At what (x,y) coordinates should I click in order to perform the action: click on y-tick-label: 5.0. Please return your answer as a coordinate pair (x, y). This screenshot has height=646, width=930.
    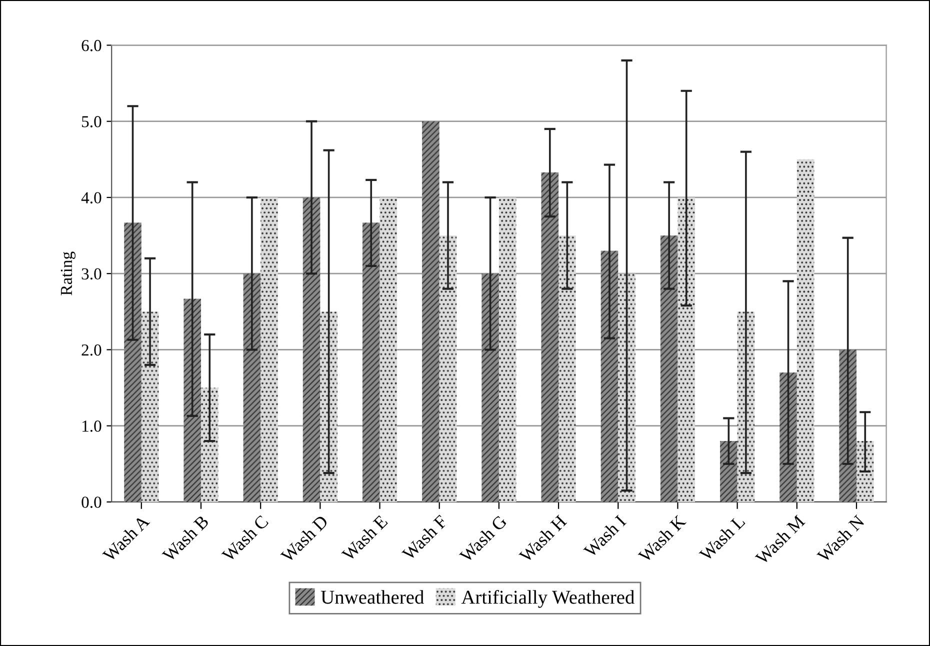
    Looking at the image, I should click on (92, 122).